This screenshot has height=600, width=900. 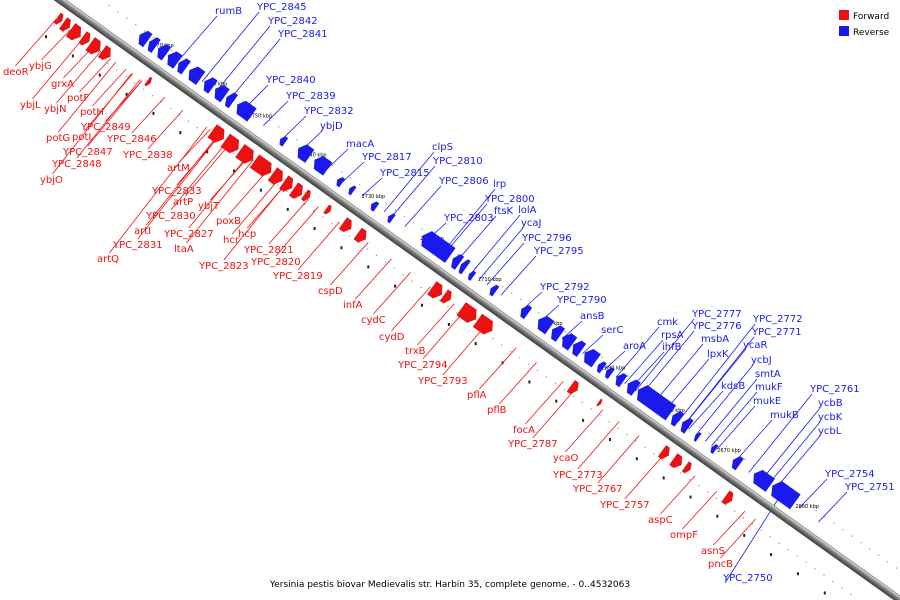 What do you see at coordinates (499, 184) in the screenshot?
I see `gene-label-lrp: lrp` at bounding box center [499, 184].